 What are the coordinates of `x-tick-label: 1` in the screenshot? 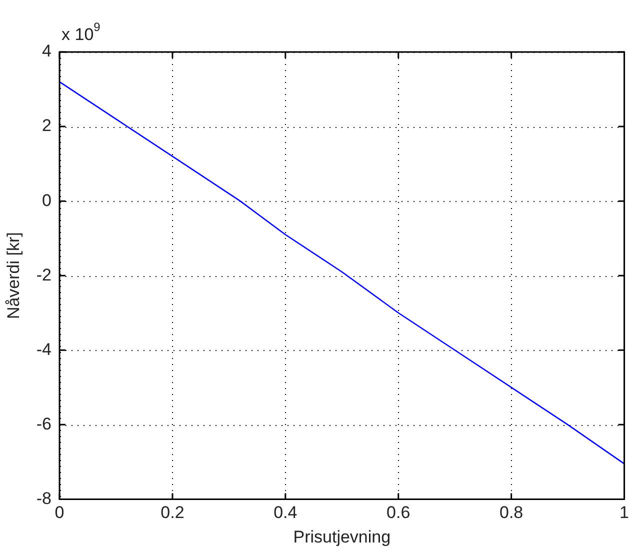 It's located at (625, 512).